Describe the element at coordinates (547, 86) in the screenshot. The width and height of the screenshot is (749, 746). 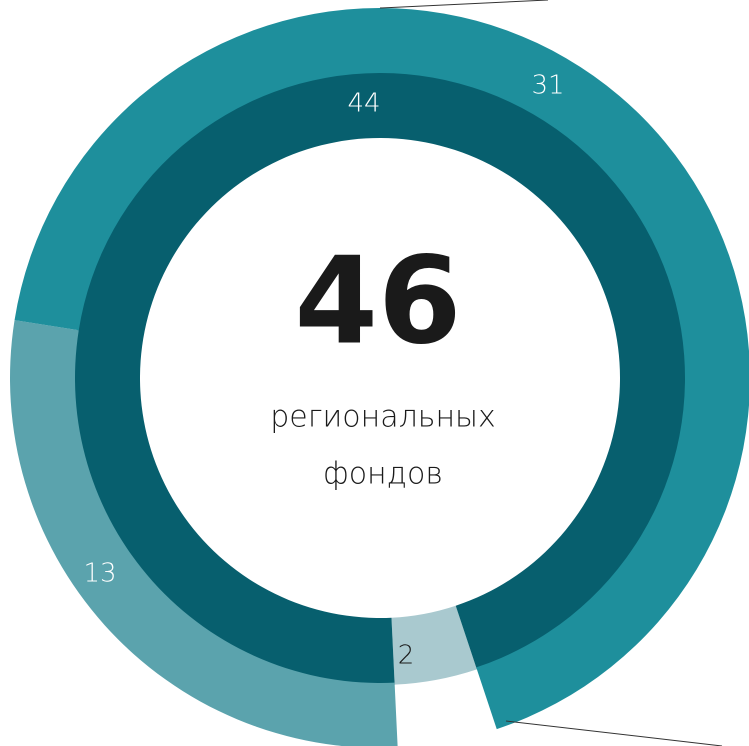
I see `segment-label: 31` at that location.